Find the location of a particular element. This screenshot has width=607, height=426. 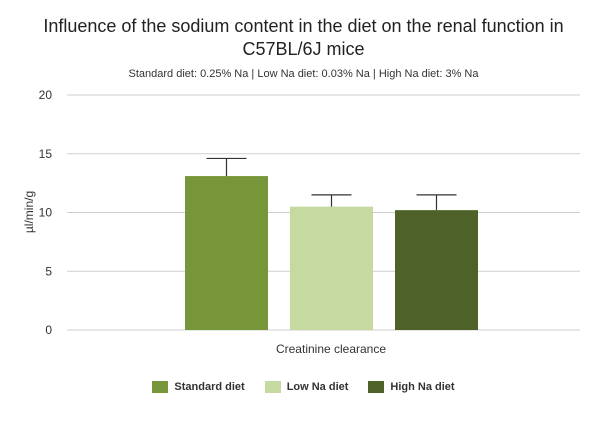

y-tick-label: 15 is located at coordinates (46, 154).